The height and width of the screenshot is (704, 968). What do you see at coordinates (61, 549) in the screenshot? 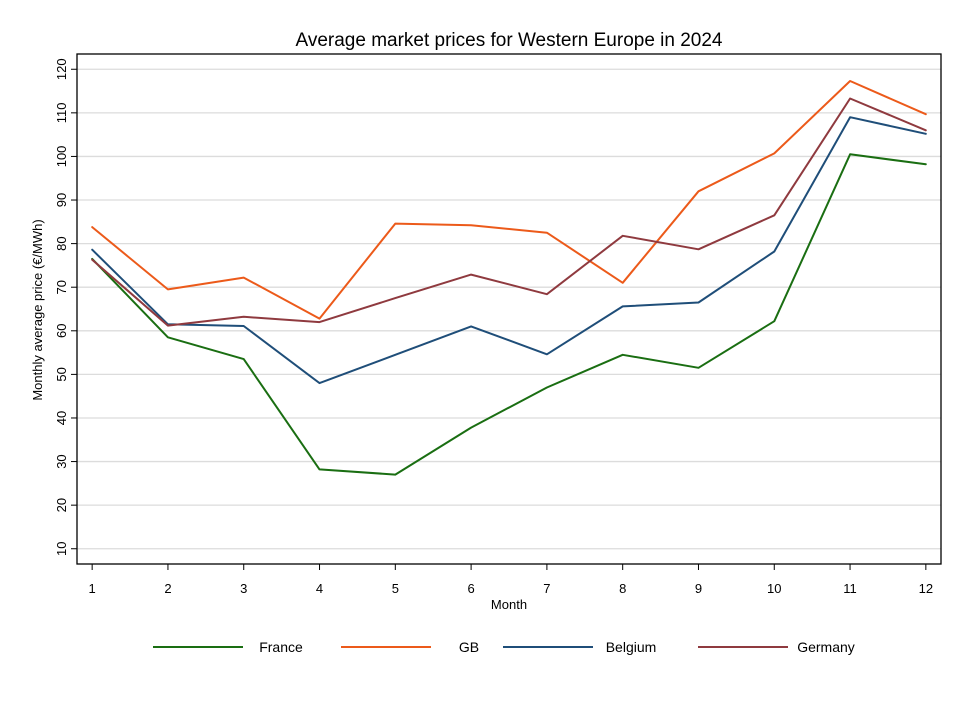
I see `y-tick-label-10: 10` at bounding box center [61, 549].